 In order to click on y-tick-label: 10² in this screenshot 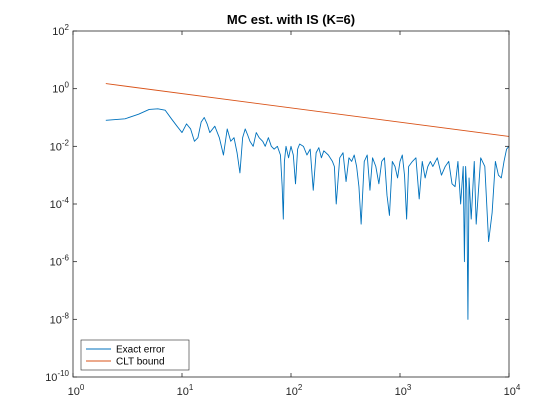, I will do `click(60, 30)`.